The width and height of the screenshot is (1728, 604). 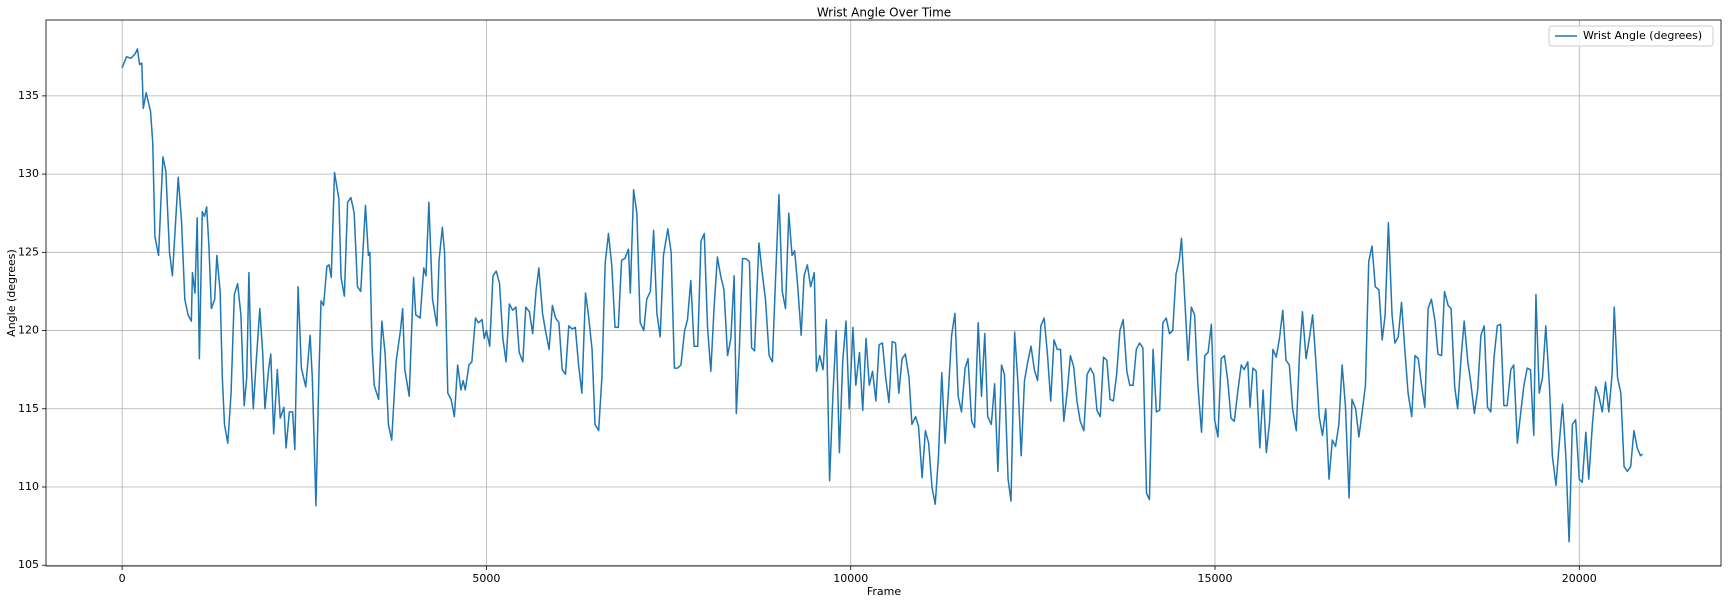 I want to click on x-tick-label: 20000, so click(x=1579, y=578).